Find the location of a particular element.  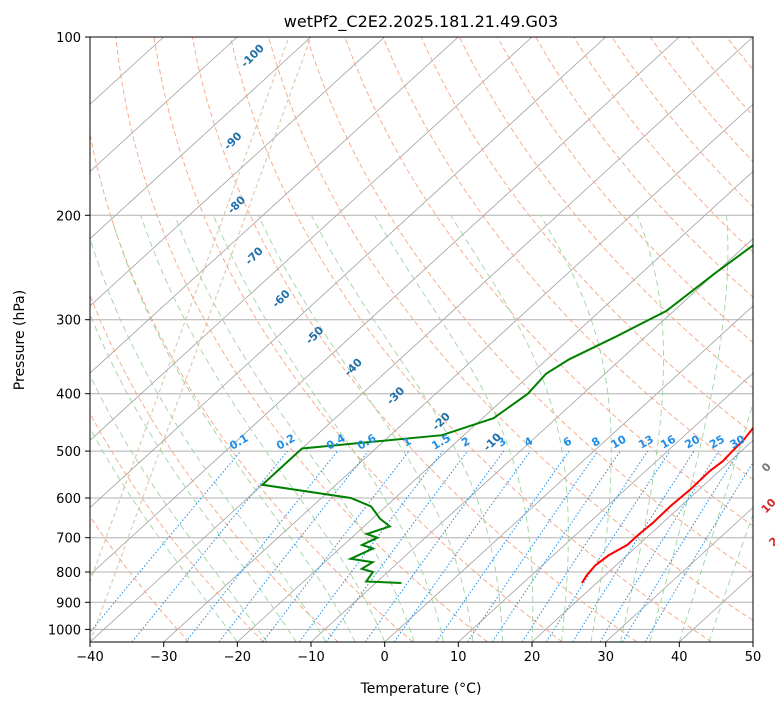

x-tick-label: −10 is located at coordinates (310, 657).